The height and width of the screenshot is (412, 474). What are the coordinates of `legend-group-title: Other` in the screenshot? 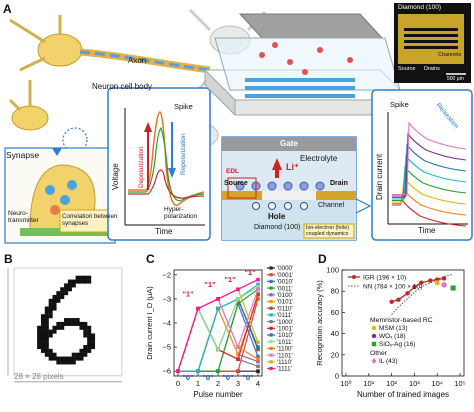 It's located at (379, 353).